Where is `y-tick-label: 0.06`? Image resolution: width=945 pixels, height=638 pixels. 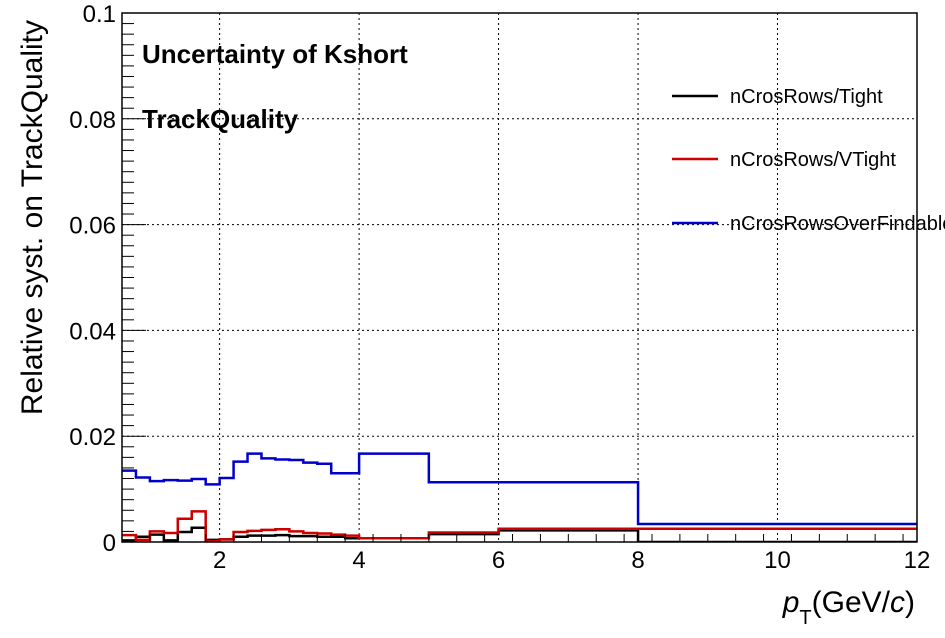
y-tick-label: 0.06 is located at coordinates (92, 226).